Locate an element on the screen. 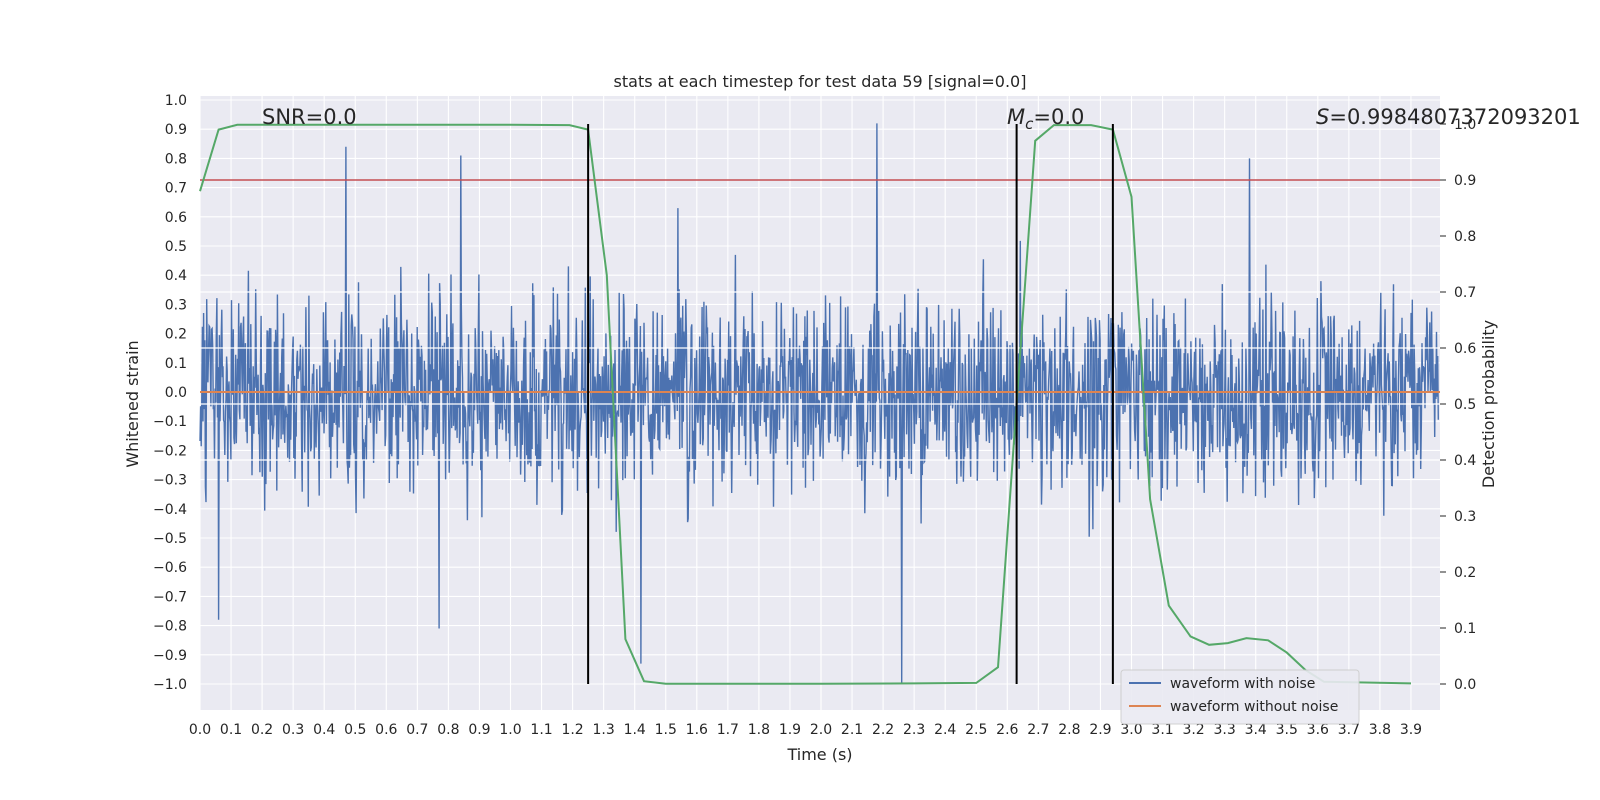 The height and width of the screenshot is (800, 1600). x-tick-label: 0.6 is located at coordinates (386, 730).